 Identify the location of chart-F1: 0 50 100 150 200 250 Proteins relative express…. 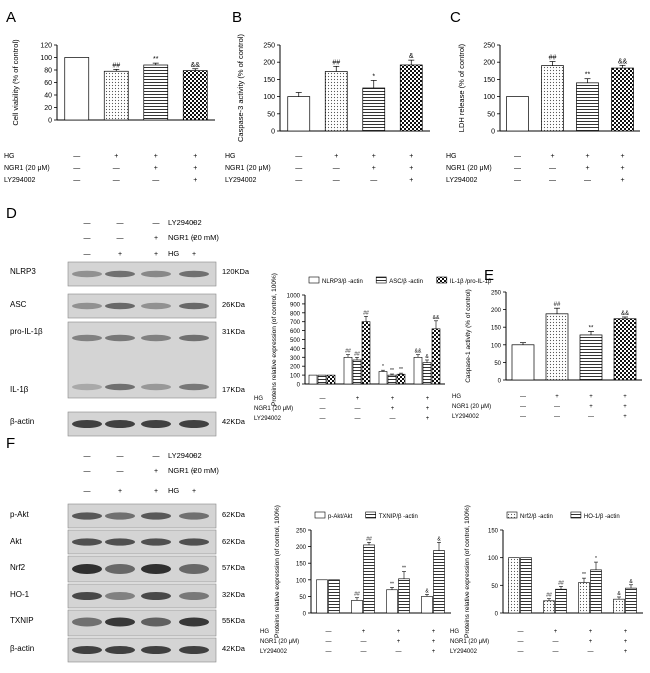
(355, 580).